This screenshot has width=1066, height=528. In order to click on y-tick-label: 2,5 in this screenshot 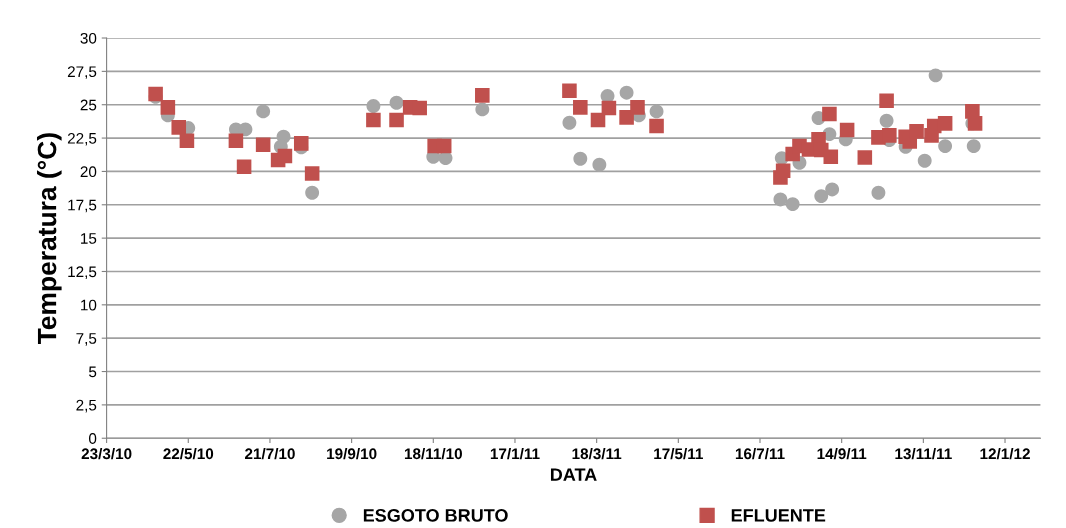, I will do `click(86, 406)`.